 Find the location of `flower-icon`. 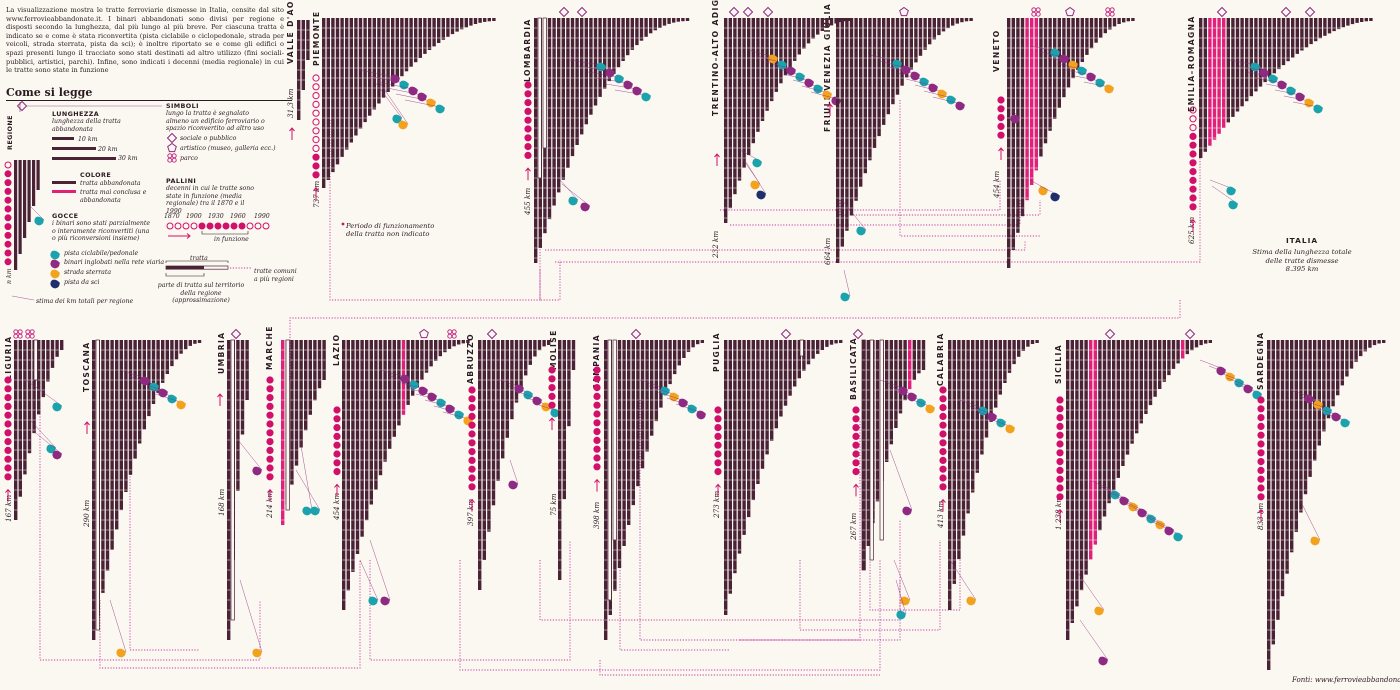

flower-icon is located at coordinates (30, 334).